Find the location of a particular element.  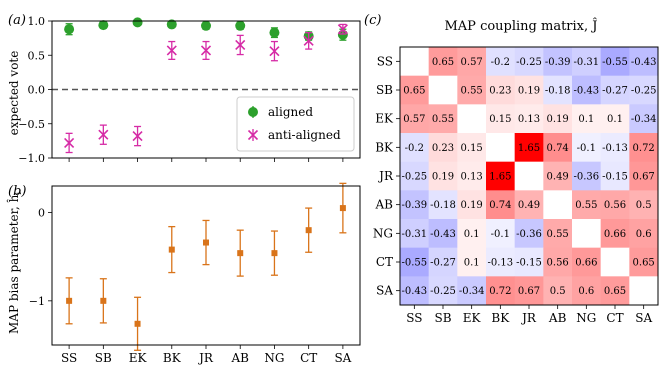

heatmap-row-label: SS is located at coordinates (385, 61).